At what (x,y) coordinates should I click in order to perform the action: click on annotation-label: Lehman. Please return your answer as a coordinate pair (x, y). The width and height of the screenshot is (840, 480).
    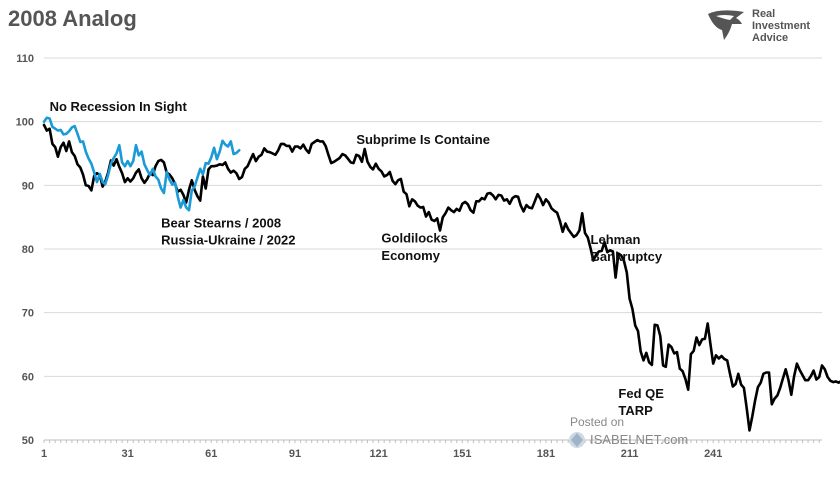
    Looking at the image, I should click on (616, 239).